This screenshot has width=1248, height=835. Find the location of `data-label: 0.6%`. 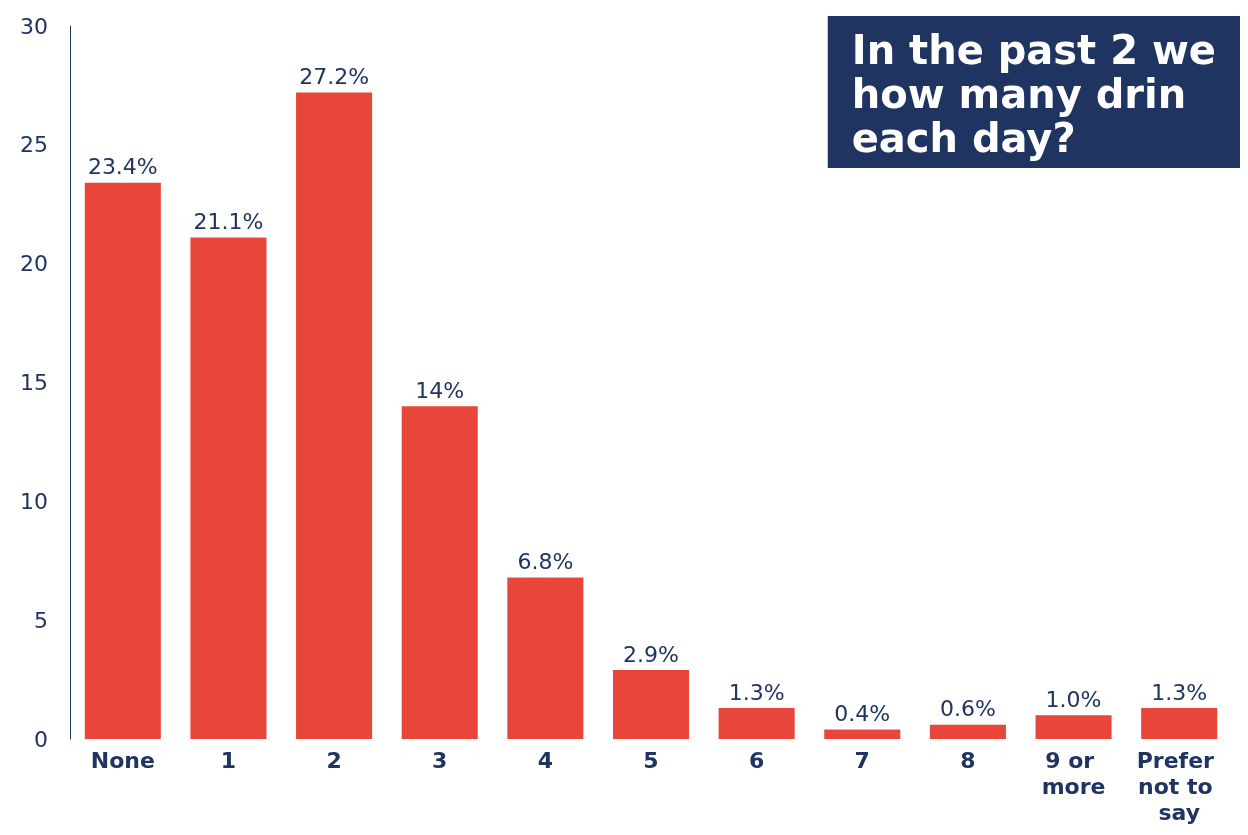

data-label: 0.6% is located at coordinates (967, 709).